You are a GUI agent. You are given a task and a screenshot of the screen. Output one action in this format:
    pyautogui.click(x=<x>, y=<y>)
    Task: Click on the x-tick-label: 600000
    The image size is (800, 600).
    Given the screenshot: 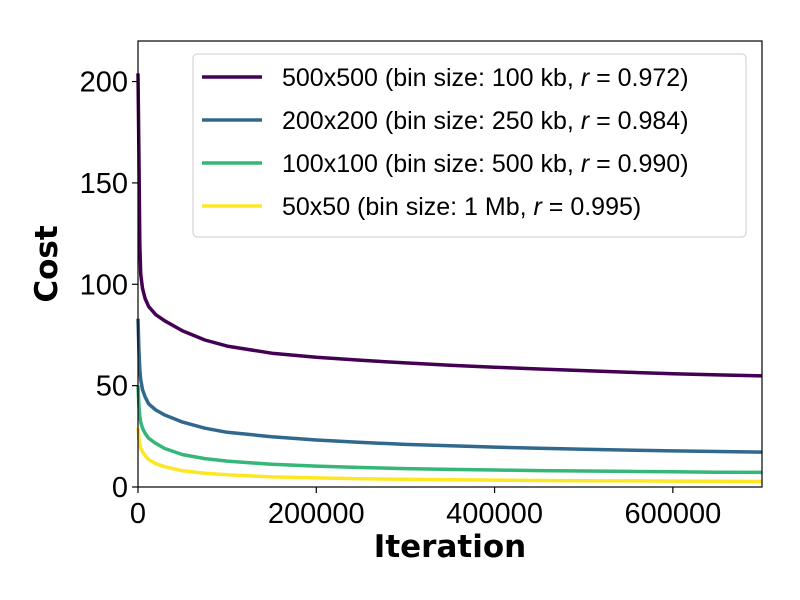 What is the action you would take?
    pyautogui.click(x=672, y=514)
    